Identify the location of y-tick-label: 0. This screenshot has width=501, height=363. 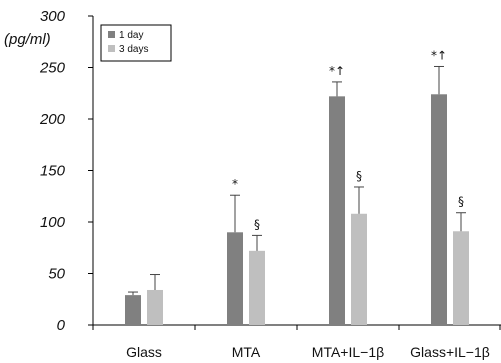
(61, 325).